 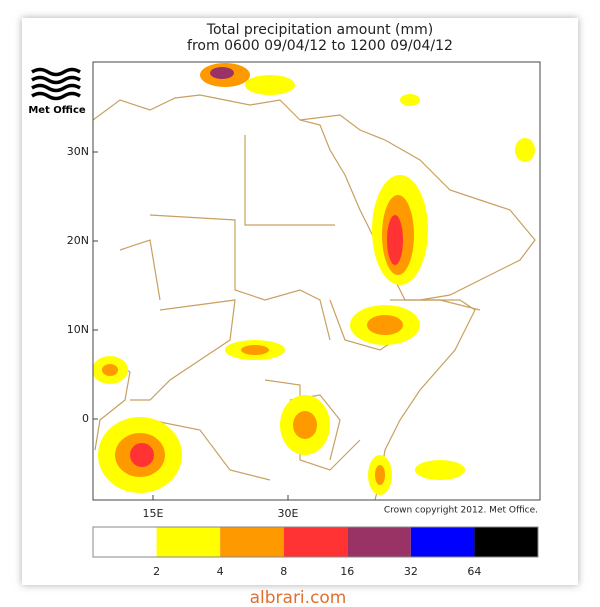 I want to click on legend-tick-label: 16, so click(x=347, y=571).